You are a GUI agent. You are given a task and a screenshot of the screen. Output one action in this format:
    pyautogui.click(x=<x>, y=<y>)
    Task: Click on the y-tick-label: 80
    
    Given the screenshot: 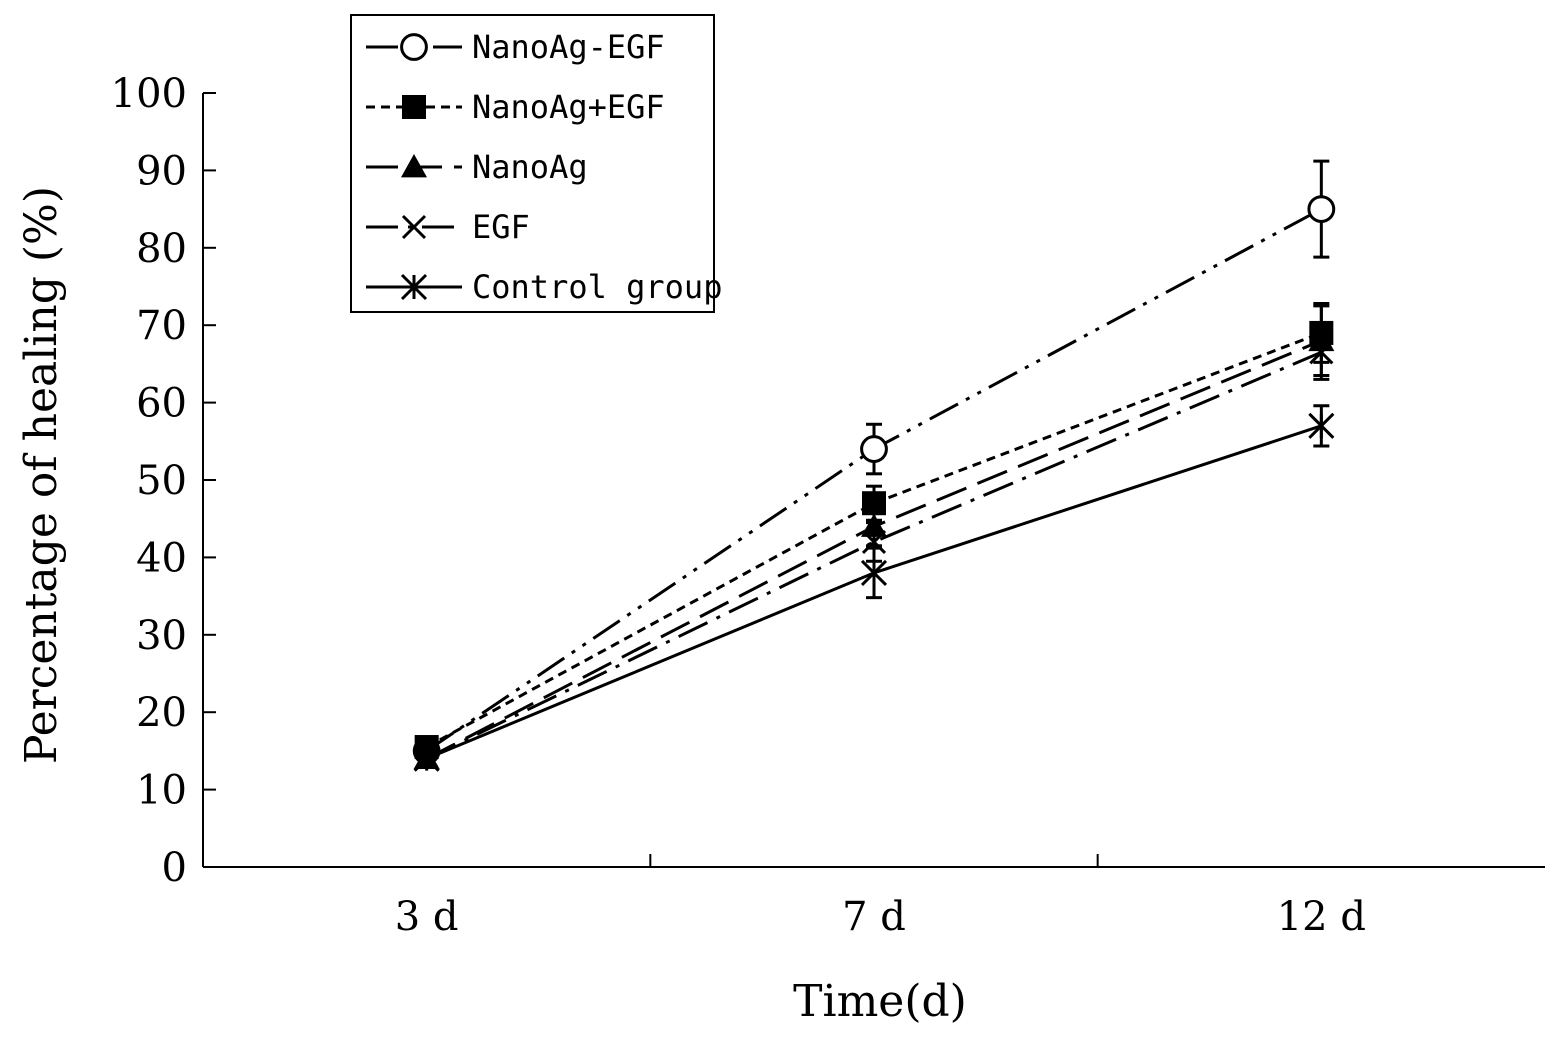 What is the action you would take?
    pyautogui.click(x=161, y=249)
    